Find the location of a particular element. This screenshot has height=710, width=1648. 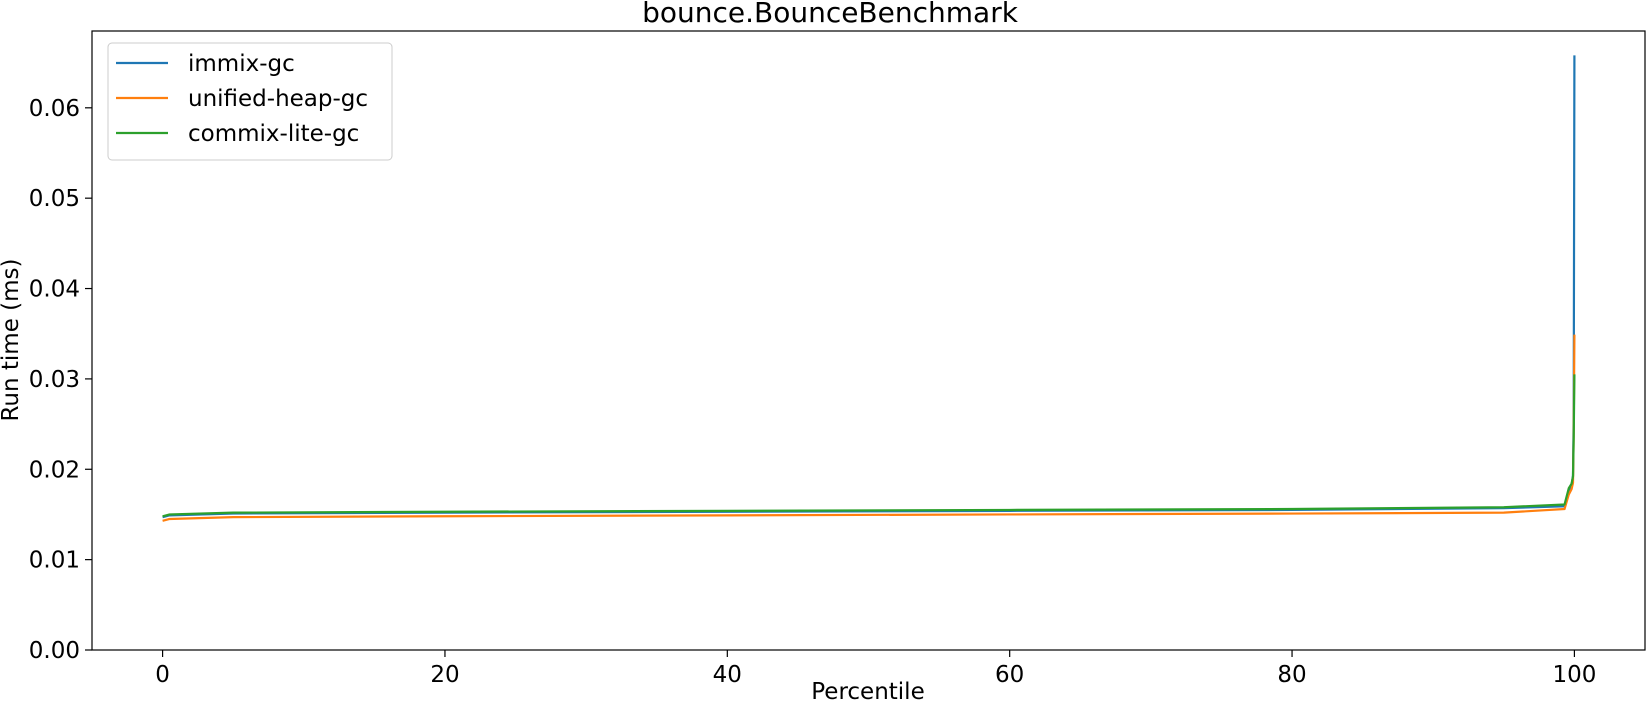

y-tick-label: 0.06 is located at coordinates (54, 109).